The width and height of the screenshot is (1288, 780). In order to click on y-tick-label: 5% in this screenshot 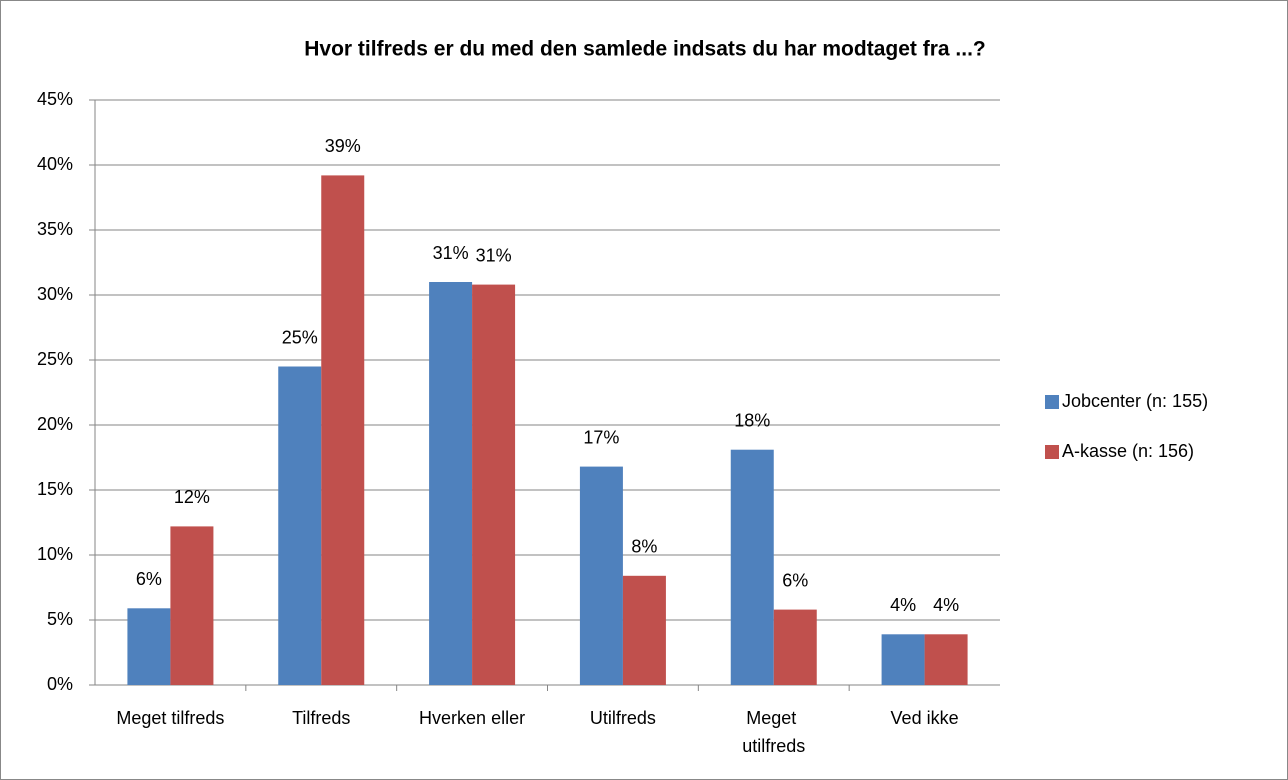, I will do `click(60, 619)`.